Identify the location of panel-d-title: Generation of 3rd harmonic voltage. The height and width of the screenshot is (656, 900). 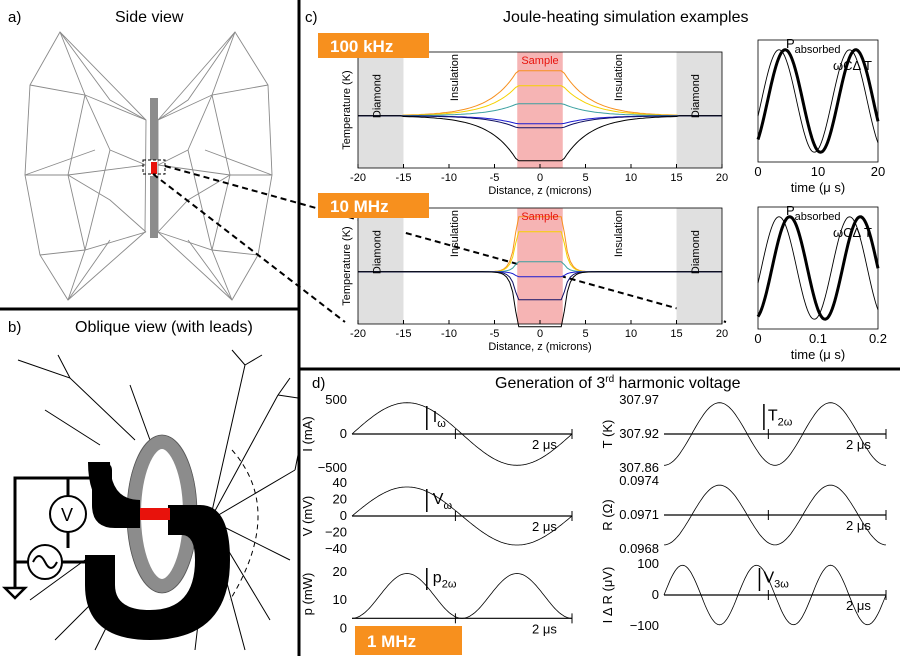
(618, 383).